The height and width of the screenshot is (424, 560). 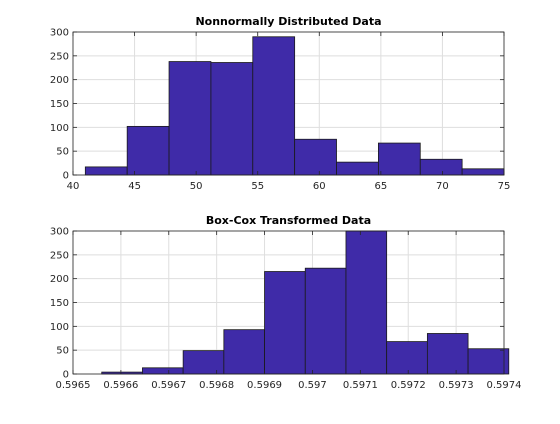 What do you see at coordinates (264, 385) in the screenshot?
I see `x-tick-label: 0.5969` at bounding box center [264, 385].